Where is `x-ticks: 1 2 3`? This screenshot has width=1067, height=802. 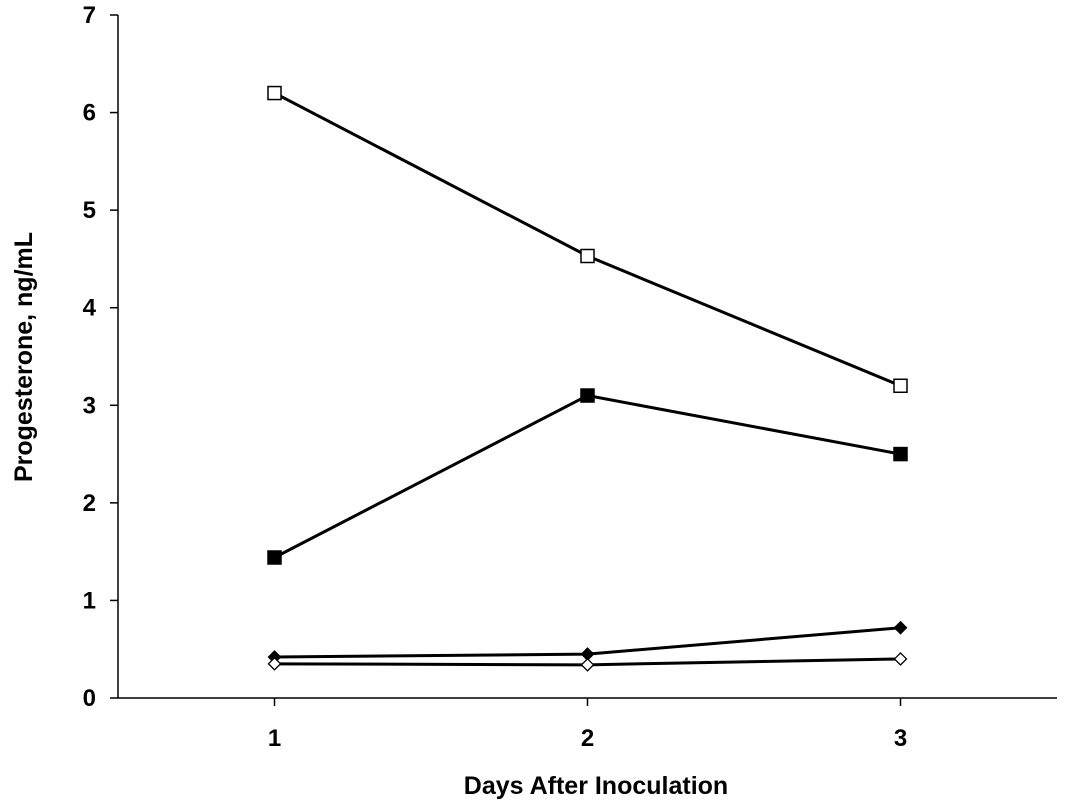 x-ticks: 1 2 3 is located at coordinates (587, 725).